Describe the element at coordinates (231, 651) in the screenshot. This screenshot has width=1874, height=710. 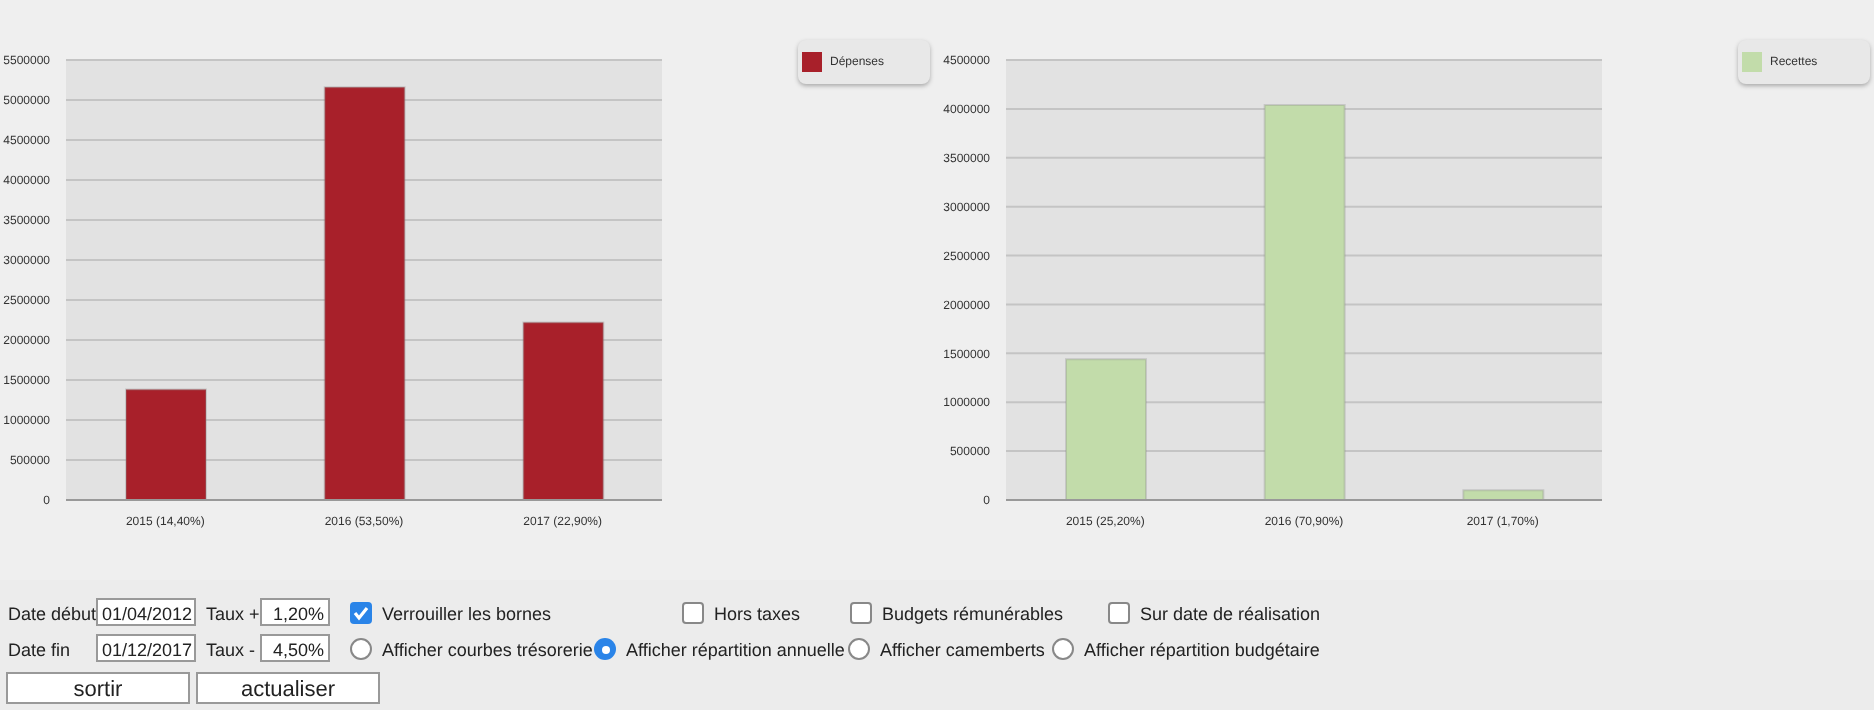
I see `text: Taux -` at that location.